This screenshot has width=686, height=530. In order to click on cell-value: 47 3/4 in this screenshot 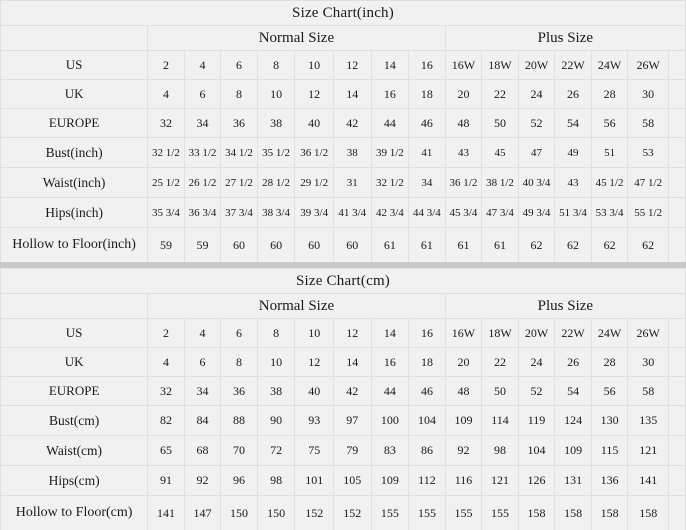, I will do `click(500, 212)`.